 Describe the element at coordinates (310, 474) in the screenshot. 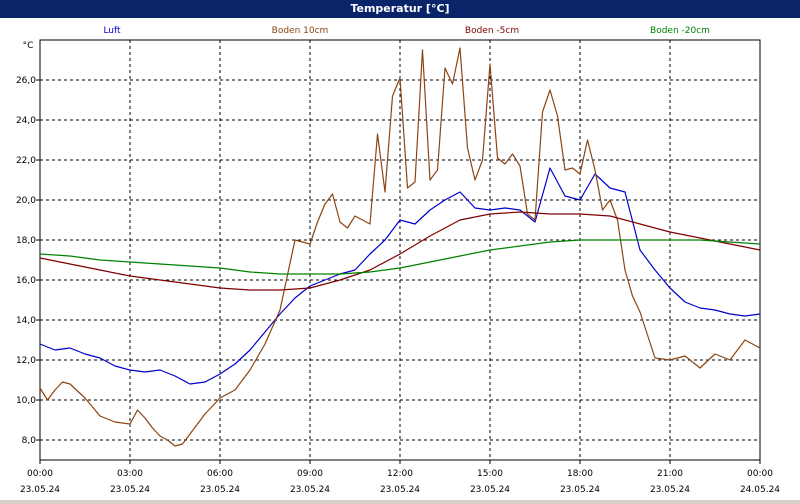

I see `x-tick-time-label: 09:00` at that location.